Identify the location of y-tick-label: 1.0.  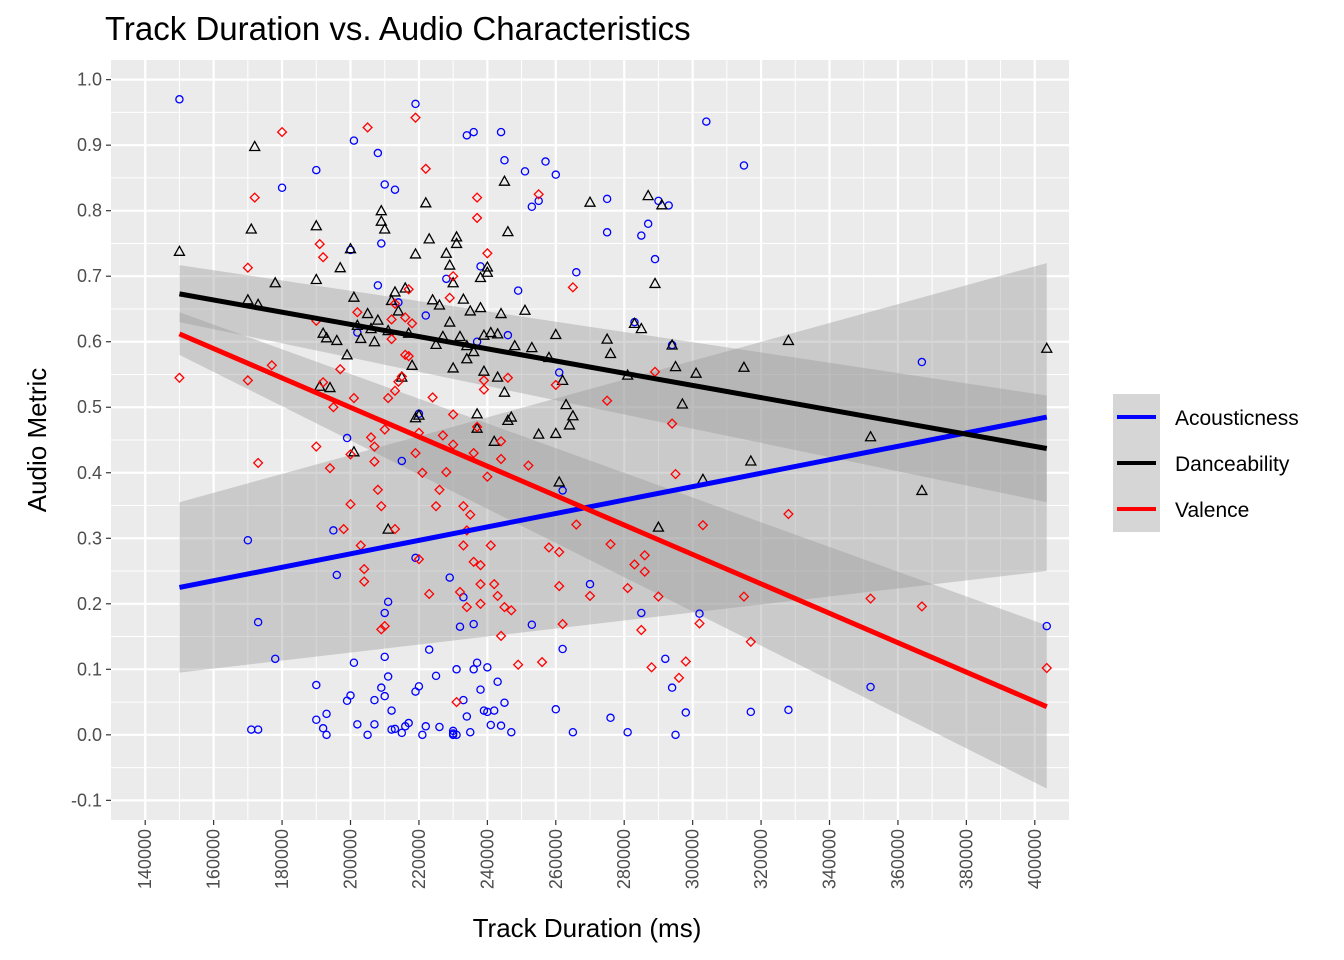
(89, 80).